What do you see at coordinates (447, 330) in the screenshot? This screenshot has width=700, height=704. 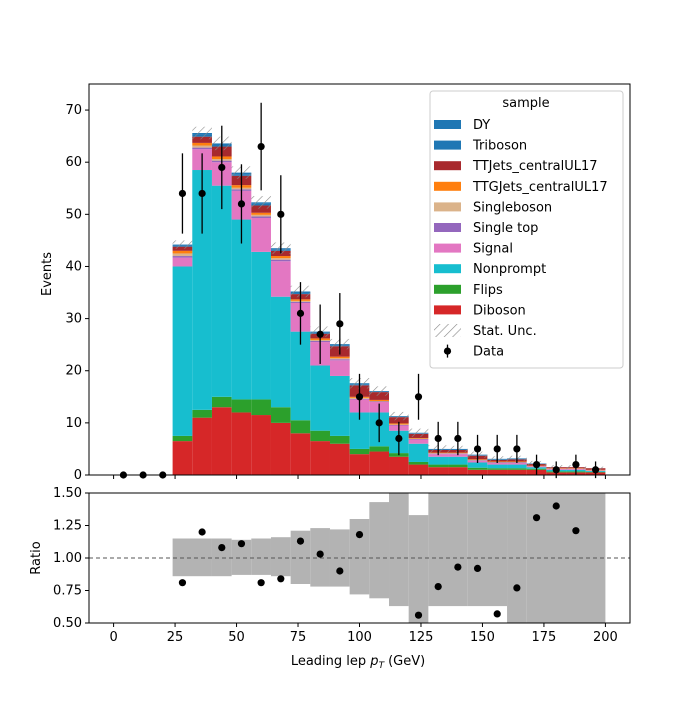 I see `legend-swatch-stat-unc` at bounding box center [447, 330].